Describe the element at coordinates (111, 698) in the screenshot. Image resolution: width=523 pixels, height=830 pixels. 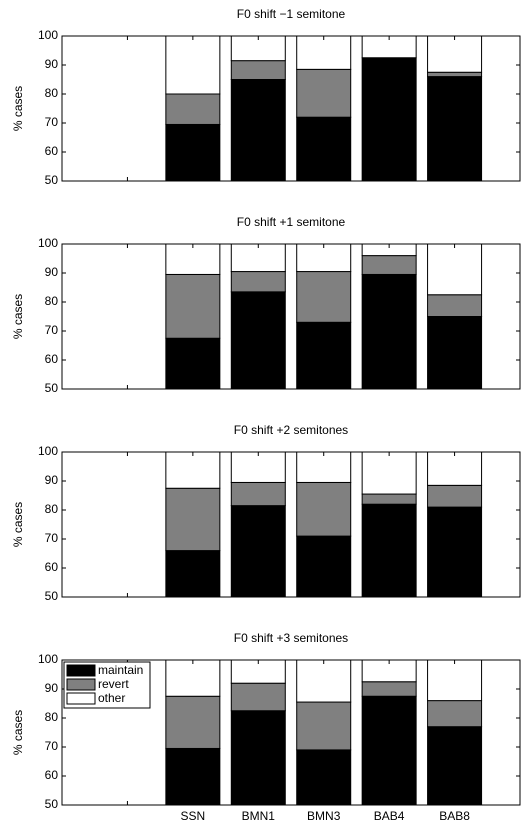
I see `legend-label: other` at that location.